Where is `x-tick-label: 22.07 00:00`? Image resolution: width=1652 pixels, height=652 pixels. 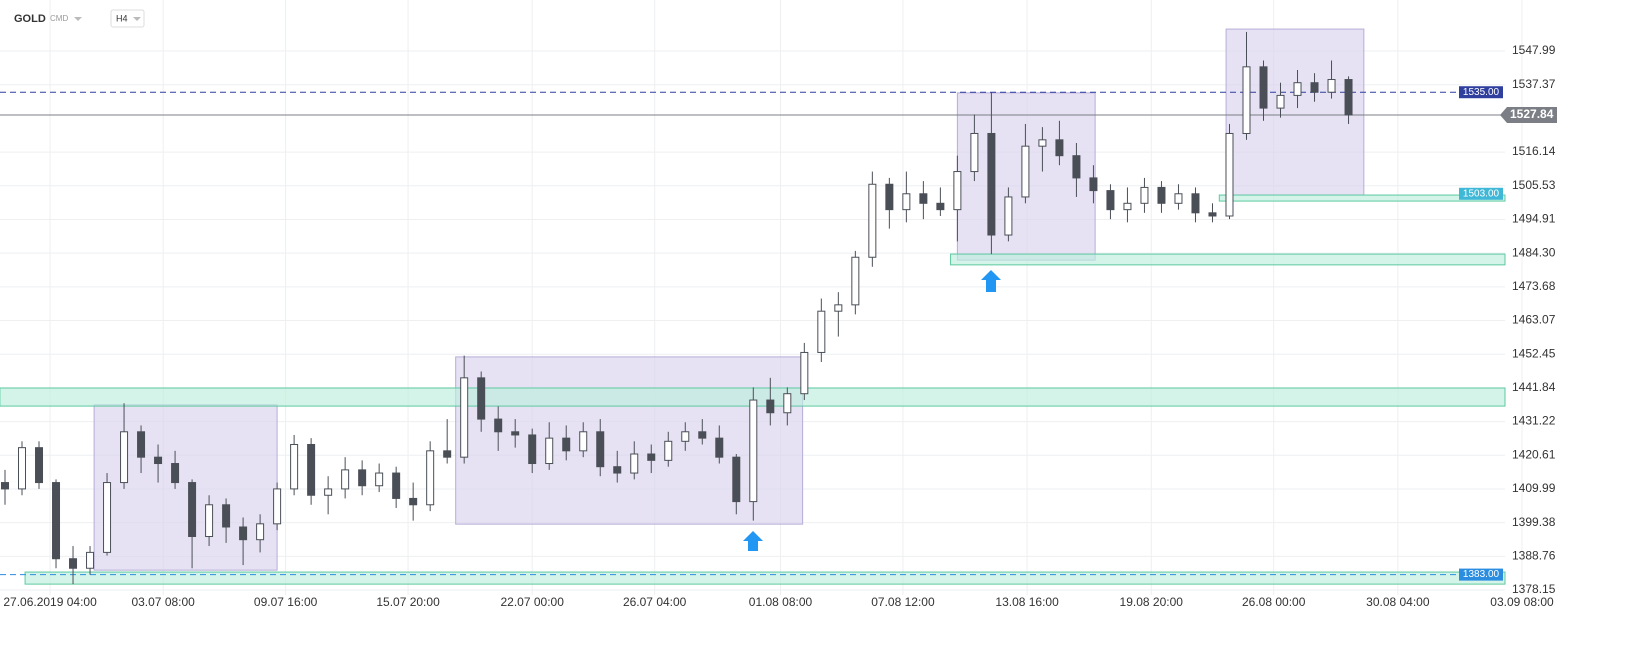
x-tick-label: 22.07 00:00 is located at coordinates (533, 602).